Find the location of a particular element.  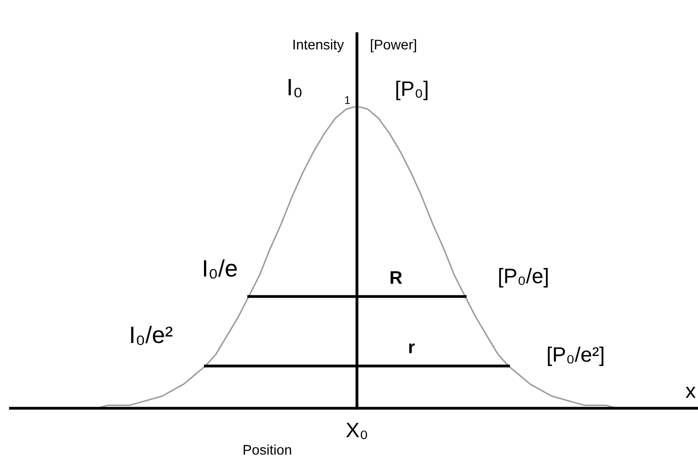

annotation: I₀/e² is located at coordinates (151, 336).